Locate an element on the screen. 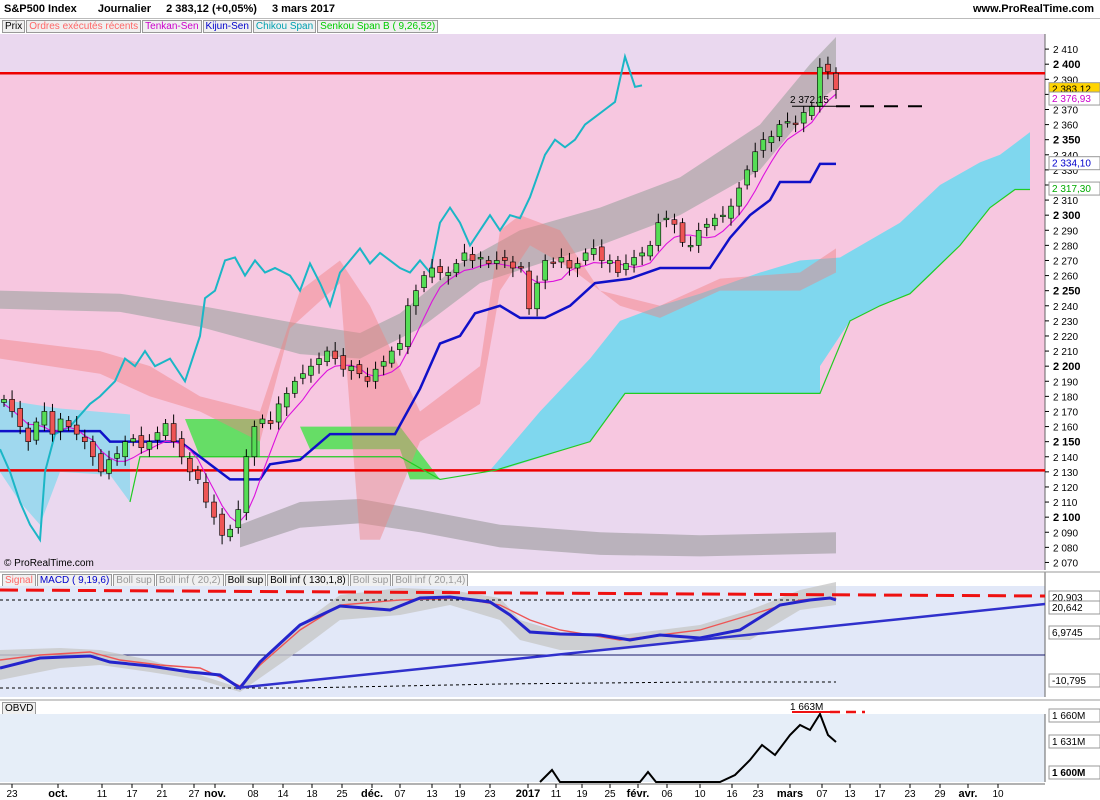 The width and height of the screenshot is (1100, 800). price-axis-label: 2 150 is located at coordinates (1067, 443).